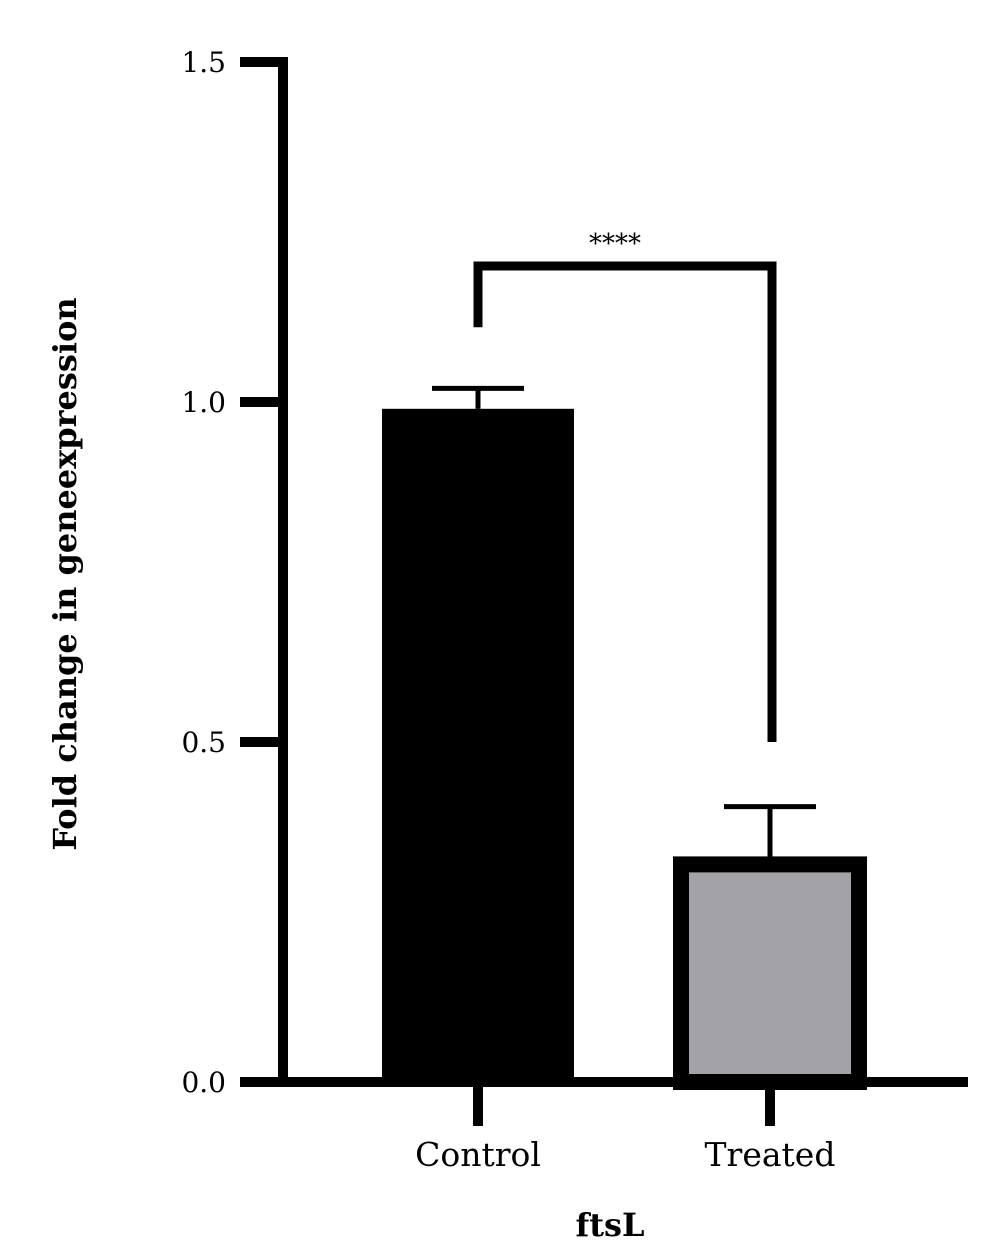  Describe the element at coordinates (203, 1082) in the screenshot. I see `y-tick-label: 0.0` at that location.